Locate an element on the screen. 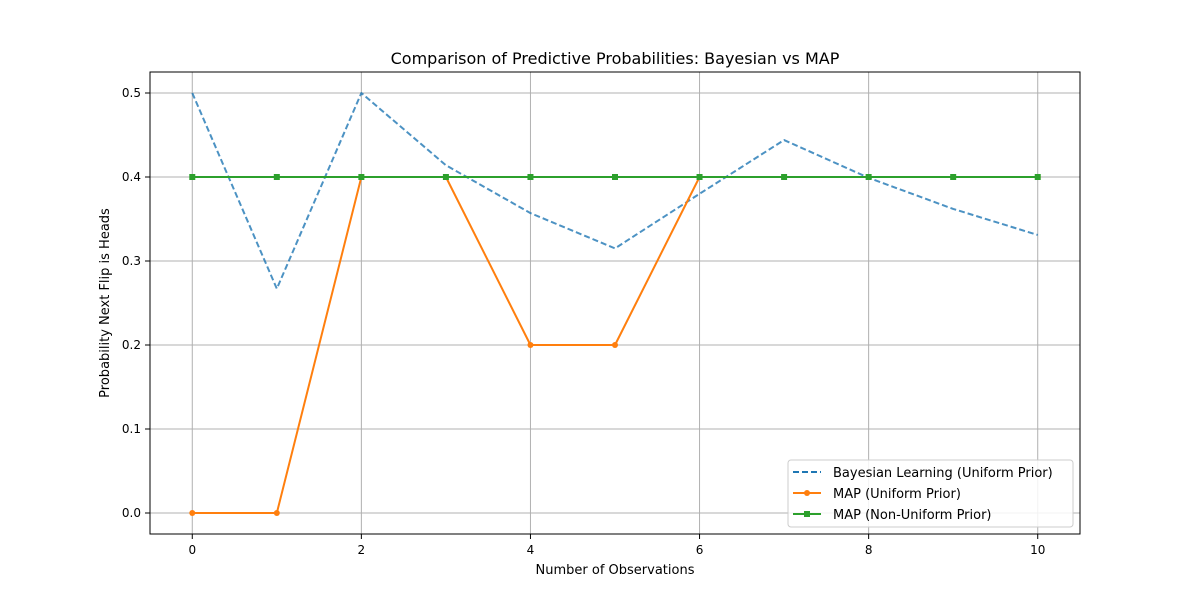 The image size is (1200, 600). x-tick-label: 6 is located at coordinates (700, 550).